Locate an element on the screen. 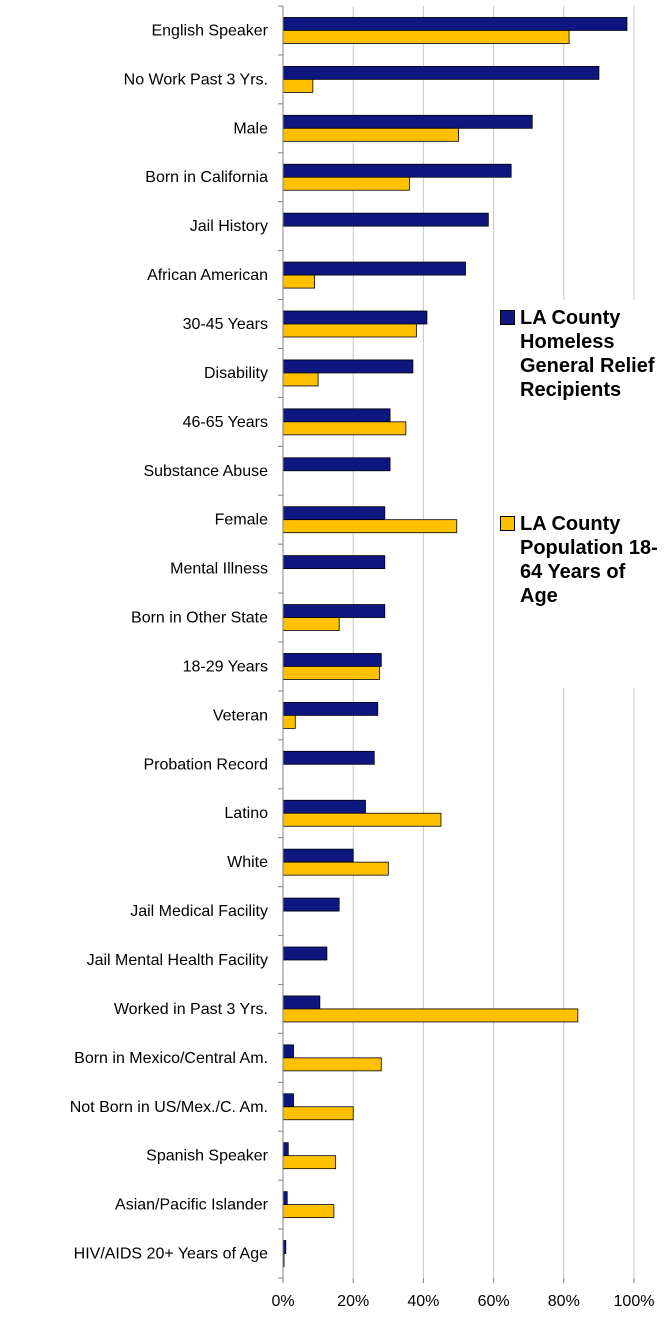  category-label: Jail Mental Health Facility is located at coordinates (177, 960).